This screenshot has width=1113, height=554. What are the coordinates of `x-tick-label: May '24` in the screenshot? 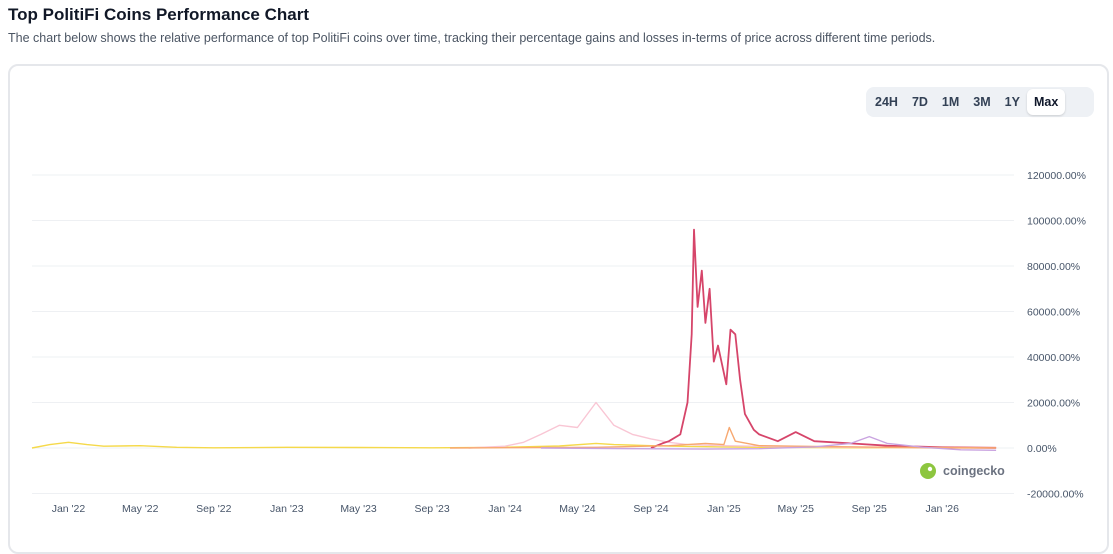 It's located at (577, 509).